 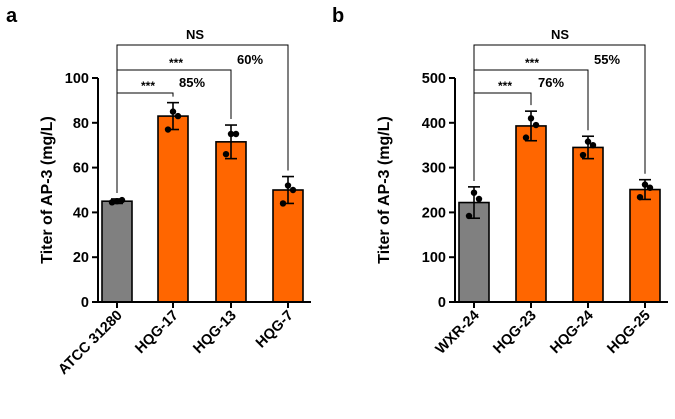 I want to click on percent-increase-label: 76%, so click(x=551, y=82).